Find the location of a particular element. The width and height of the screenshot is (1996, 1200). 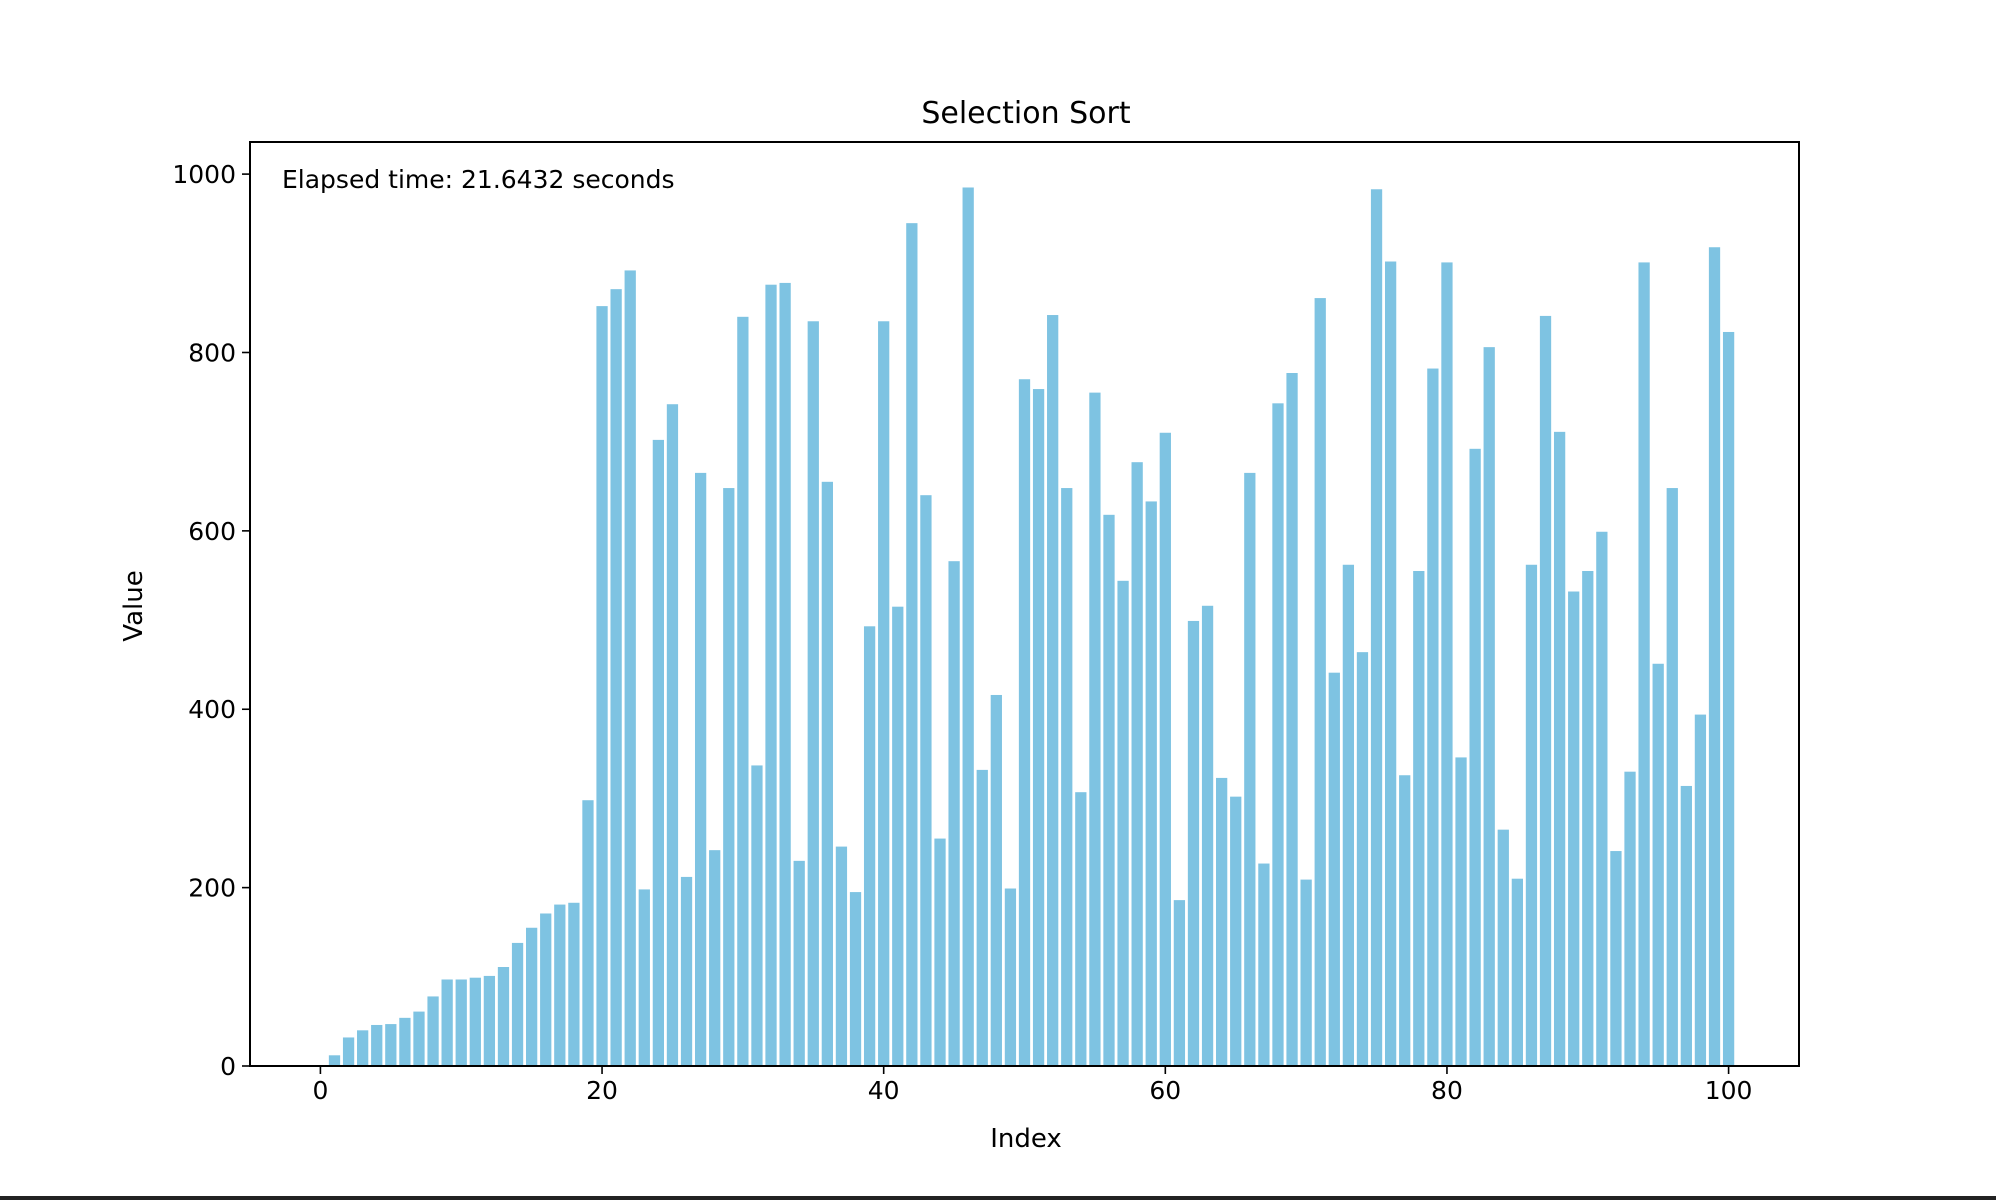

x-tick-label: 80 is located at coordinates (1447, 1090).